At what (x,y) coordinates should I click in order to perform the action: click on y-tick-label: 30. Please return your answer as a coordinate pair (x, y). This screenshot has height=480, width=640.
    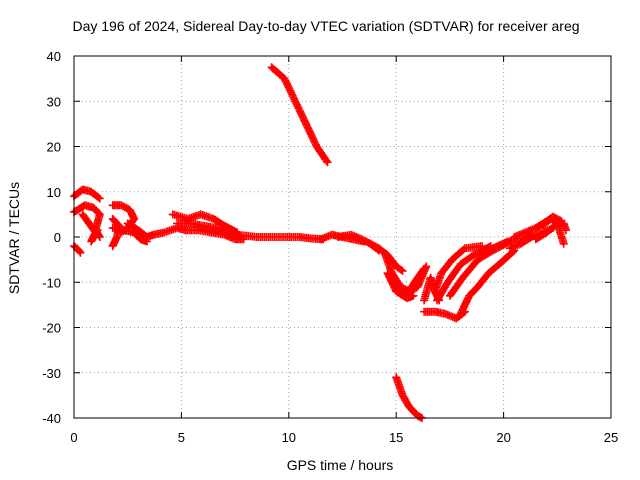
    Looking at the image, I should click on (54, 101).